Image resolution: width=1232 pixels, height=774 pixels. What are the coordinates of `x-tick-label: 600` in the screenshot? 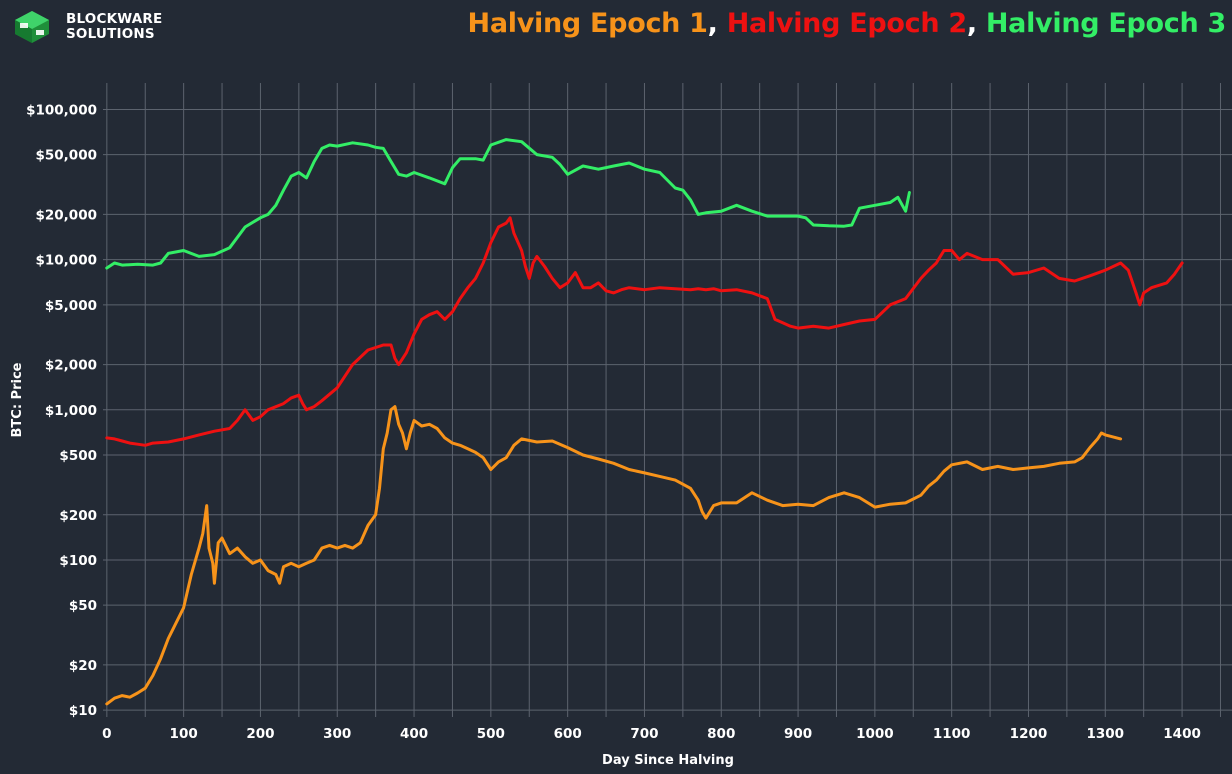 It's located at (568, 734).